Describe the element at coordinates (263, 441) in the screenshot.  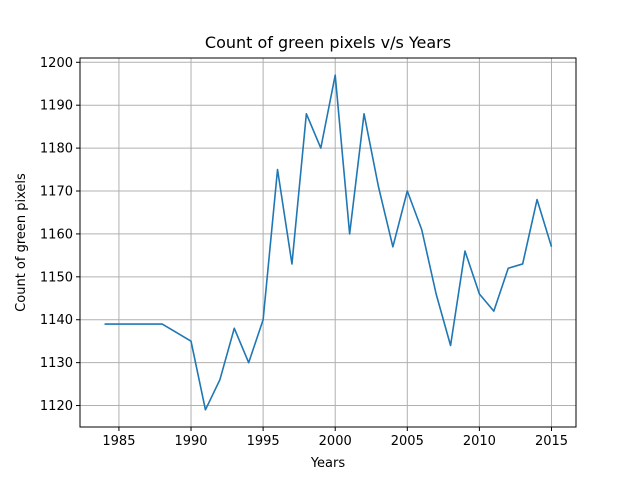
I see `x-tick-label: 1995` at that location.